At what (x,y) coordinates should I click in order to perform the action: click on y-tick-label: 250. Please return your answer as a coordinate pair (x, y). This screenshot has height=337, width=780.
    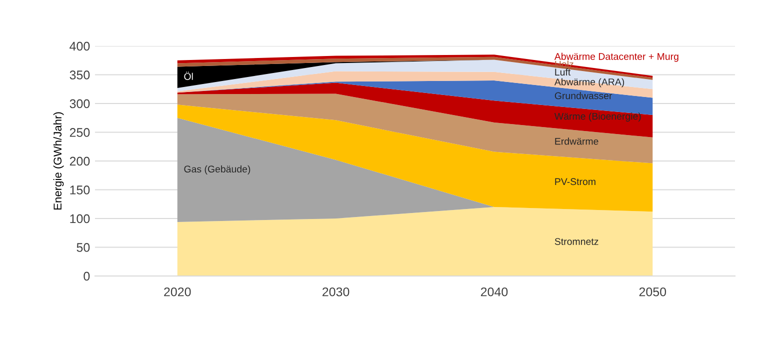
    Looking at the image, I should click on (80, 132).